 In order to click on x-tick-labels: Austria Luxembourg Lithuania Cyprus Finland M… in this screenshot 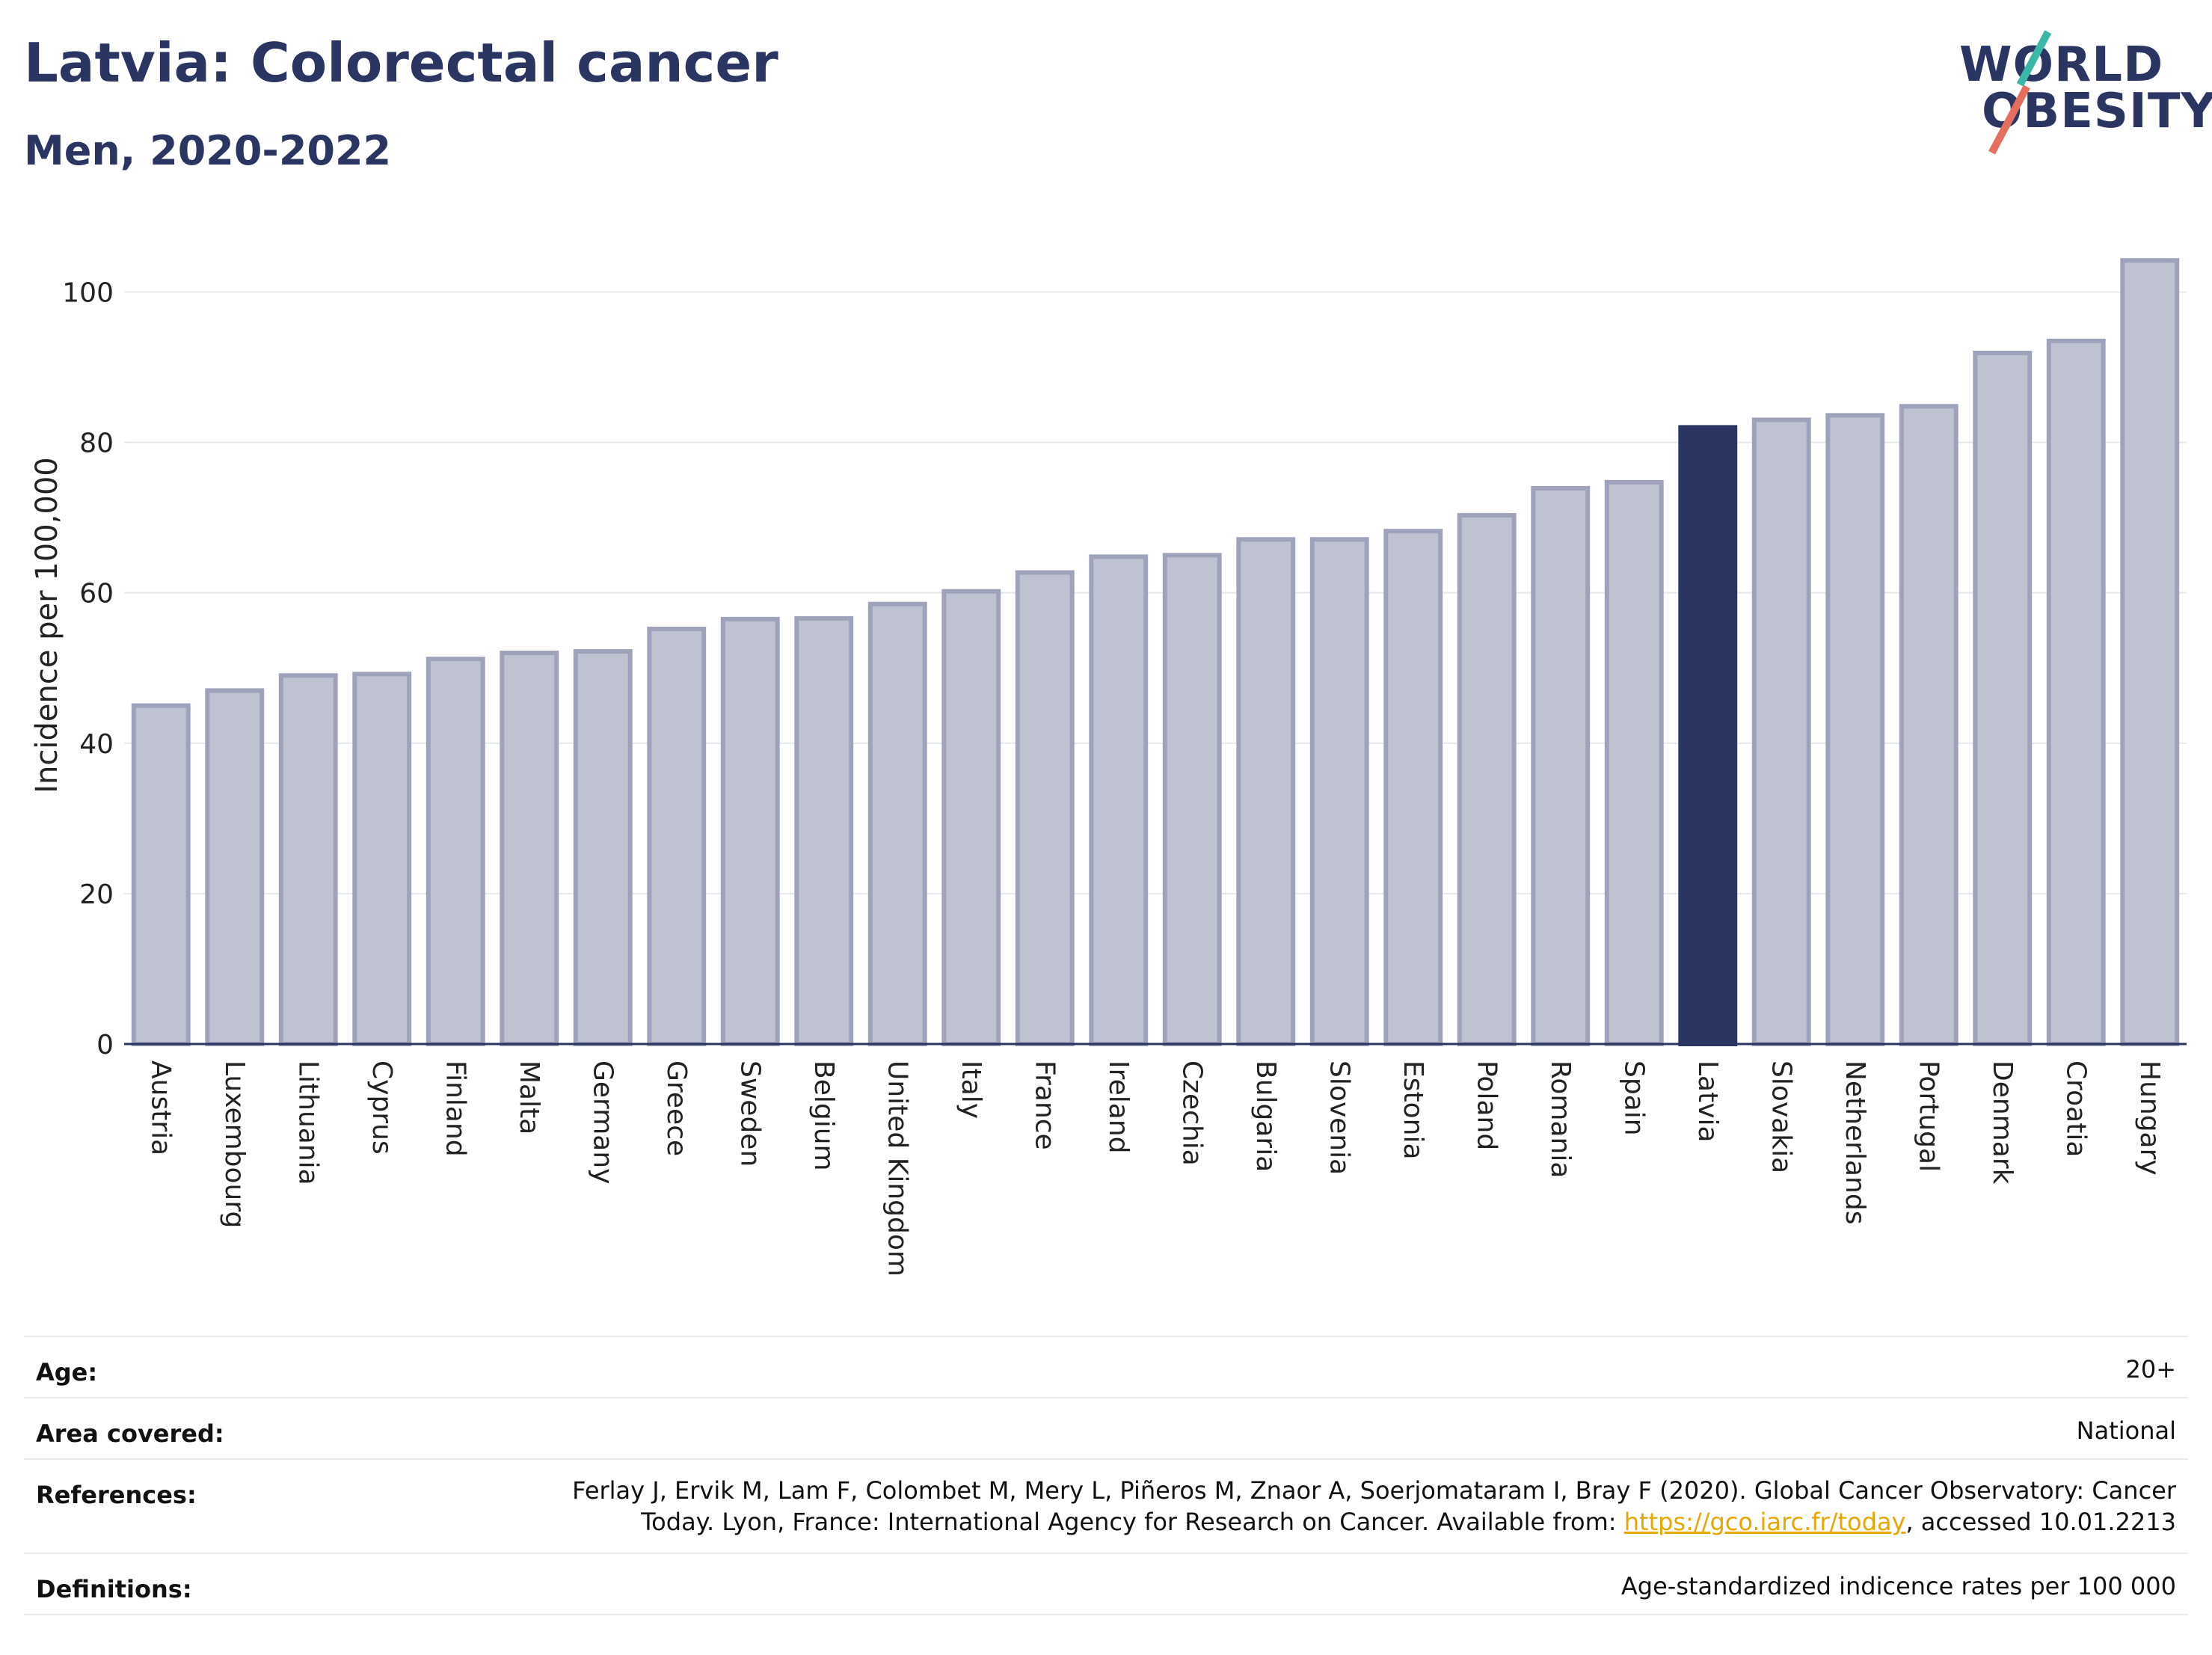, I will do `click(1155, 1168)`.